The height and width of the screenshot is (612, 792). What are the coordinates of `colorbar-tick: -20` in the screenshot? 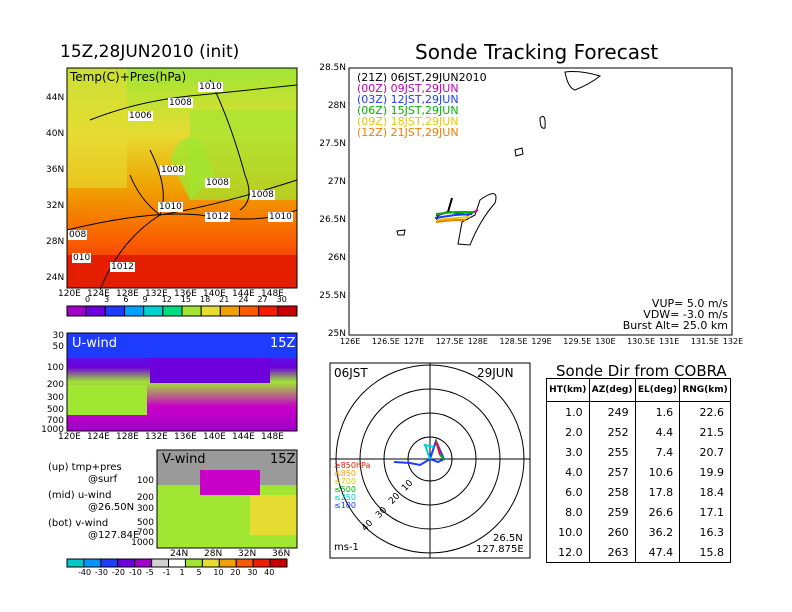 It's located at (118, 572).